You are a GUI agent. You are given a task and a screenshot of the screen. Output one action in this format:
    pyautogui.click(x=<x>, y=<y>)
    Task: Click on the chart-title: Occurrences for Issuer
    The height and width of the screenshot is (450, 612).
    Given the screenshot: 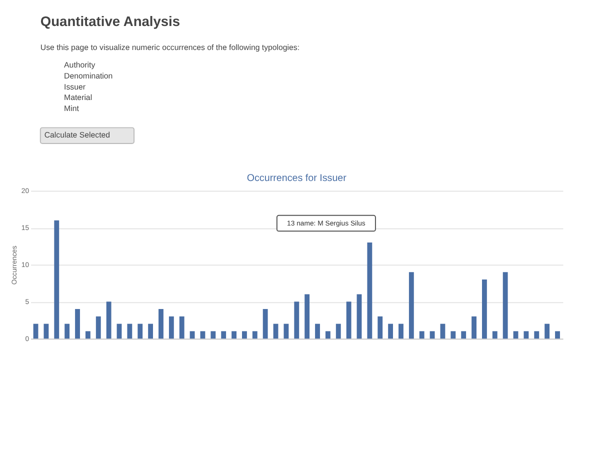 What is the action you would take?
    pyautogui.click(x=297, y=178)
    